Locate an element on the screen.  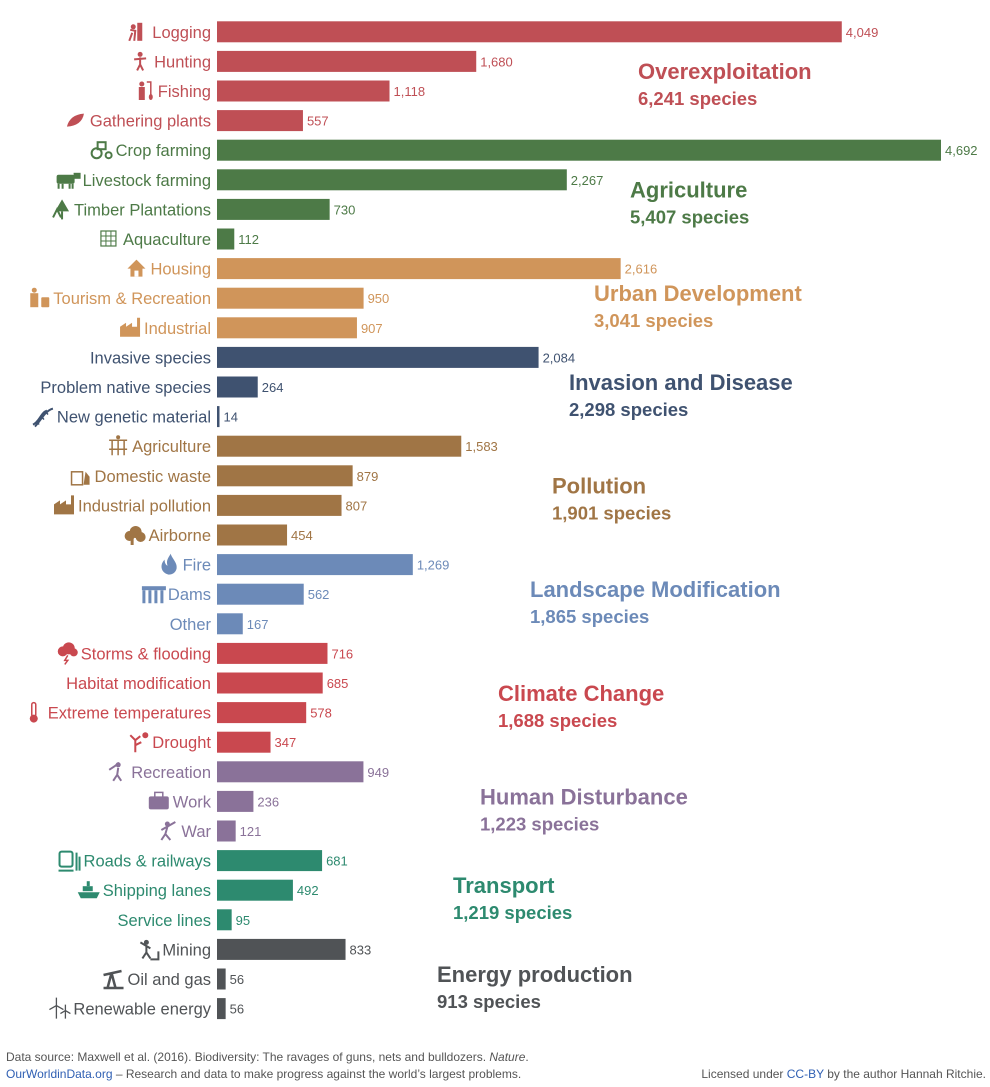
group-title: Agriculture is located at coordinates (688, 190).